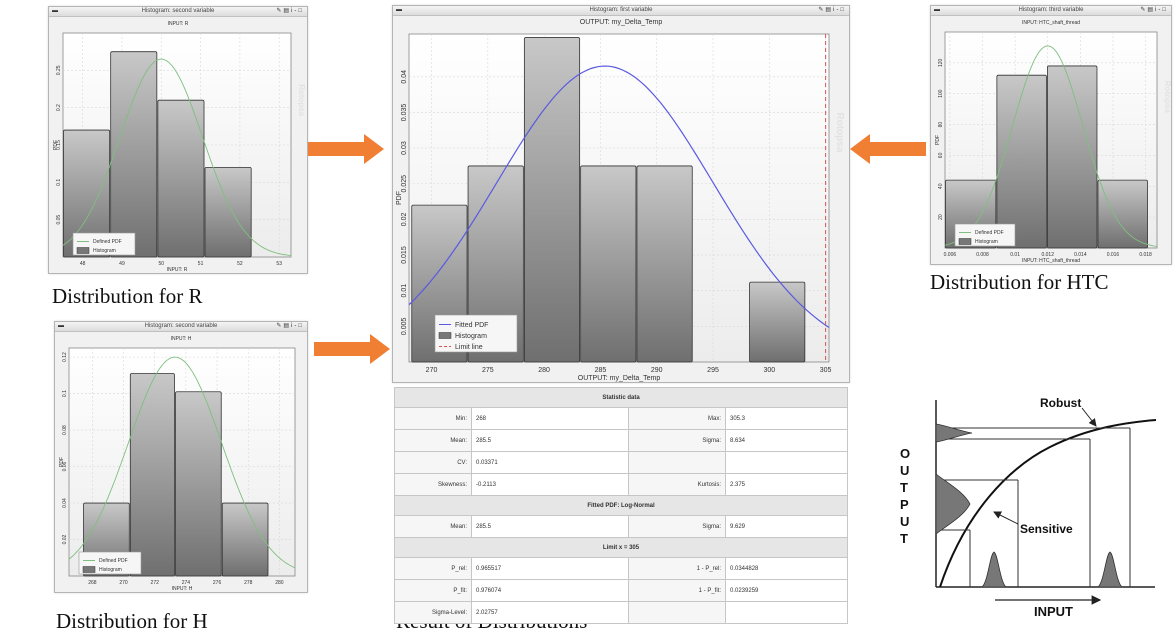 The height and width of the screenshot is (642, 1176). What do you see at coordinates (123, 583) in the screenshot?
I see `x-tick-label: 270` at bounding box center [123, 583].